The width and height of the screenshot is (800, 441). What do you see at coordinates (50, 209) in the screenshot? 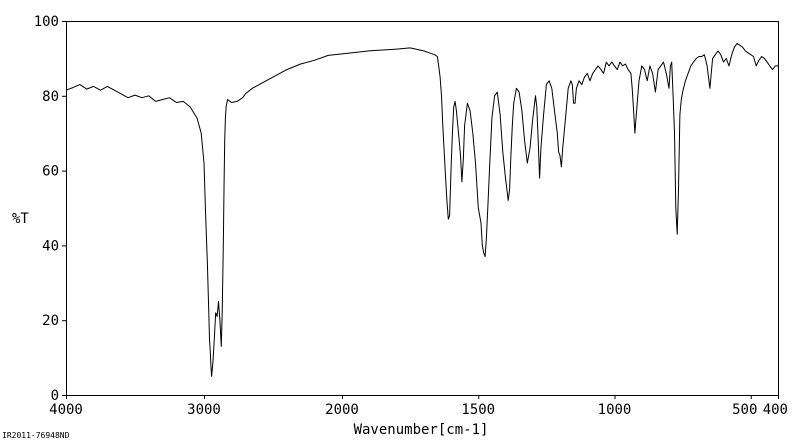
I see `y-axis-ticks: 0 20 40 60 80 100` at bounding box center [50, 209].